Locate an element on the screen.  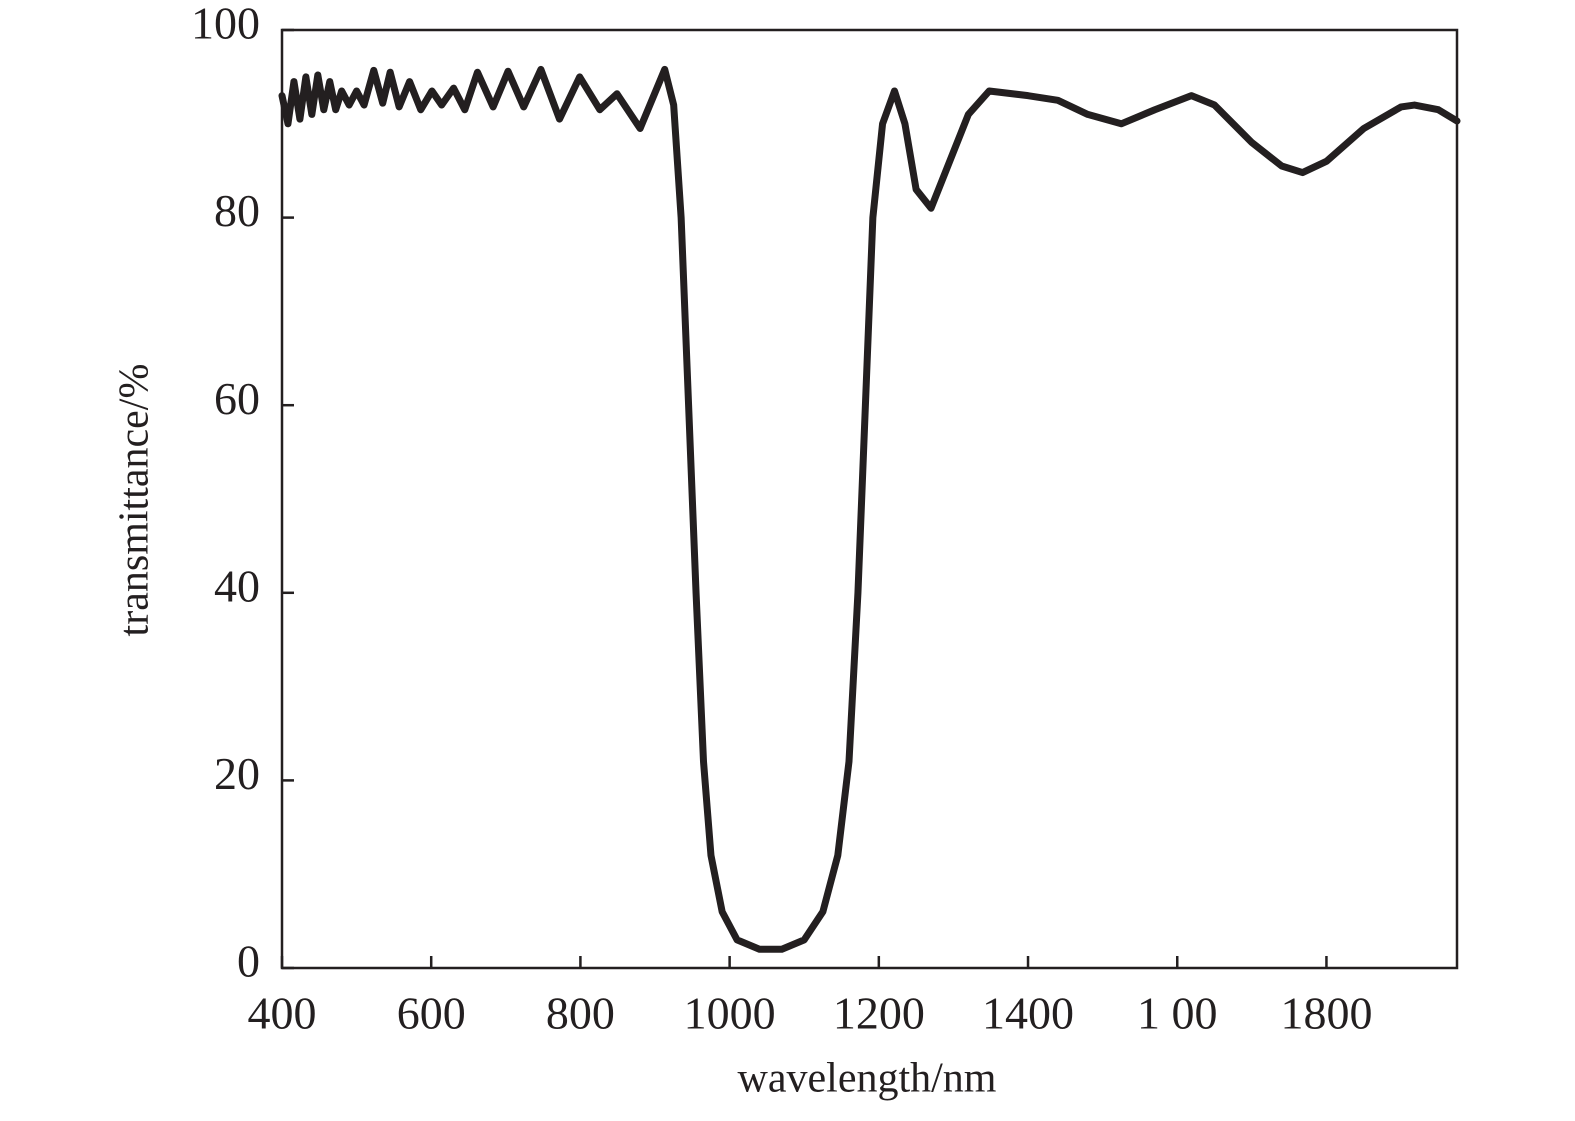
x-tick-label: 1400 is located at coordinates (1028, 1013).